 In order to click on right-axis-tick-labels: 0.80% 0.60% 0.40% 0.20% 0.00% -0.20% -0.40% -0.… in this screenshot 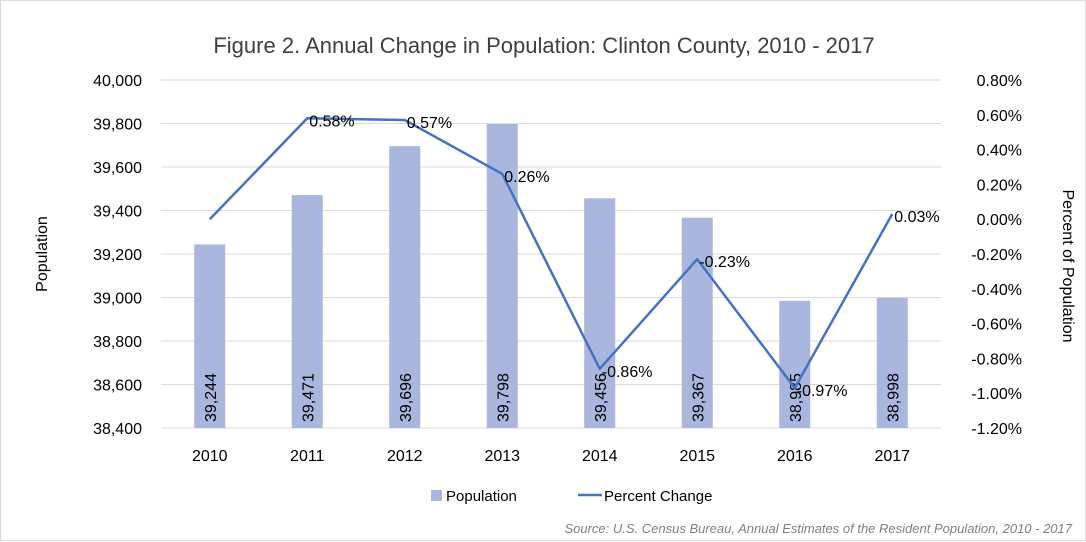, I will do `click(996, 255)`.